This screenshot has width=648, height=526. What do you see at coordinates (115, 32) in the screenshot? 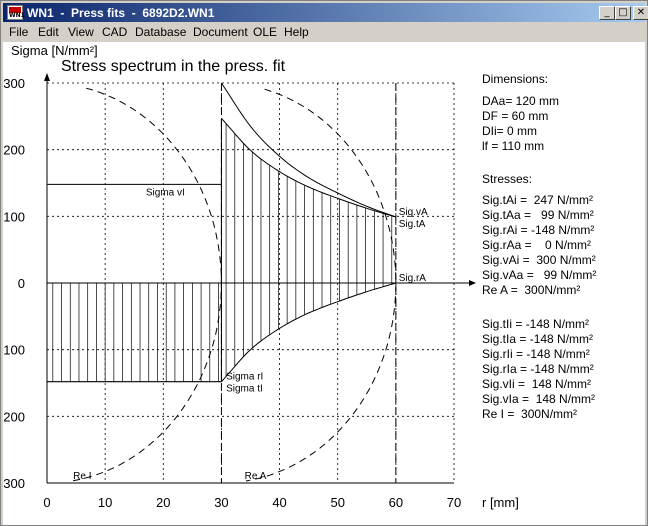
I see `menu-cad: CAD` at bounding box center [115, 32].